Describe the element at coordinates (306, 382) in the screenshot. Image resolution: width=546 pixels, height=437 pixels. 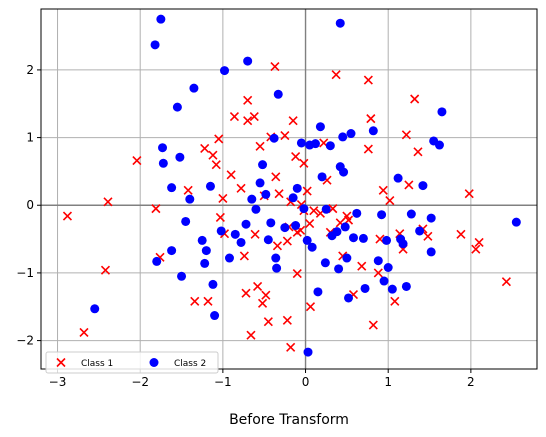
I see `x-tick-label: 0` at that location.